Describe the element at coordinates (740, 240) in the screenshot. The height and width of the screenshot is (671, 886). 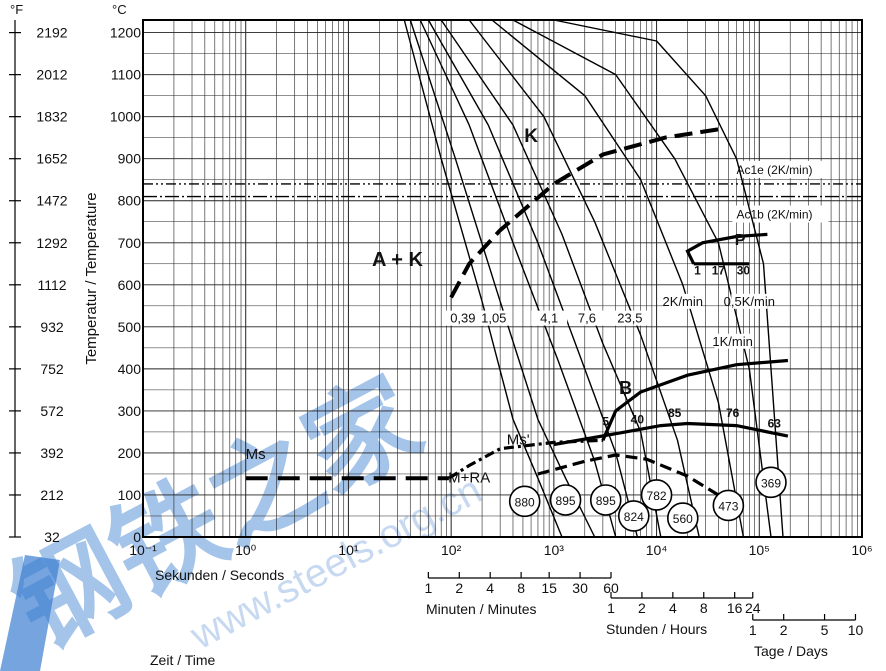
I see `region-label: P` at that location.